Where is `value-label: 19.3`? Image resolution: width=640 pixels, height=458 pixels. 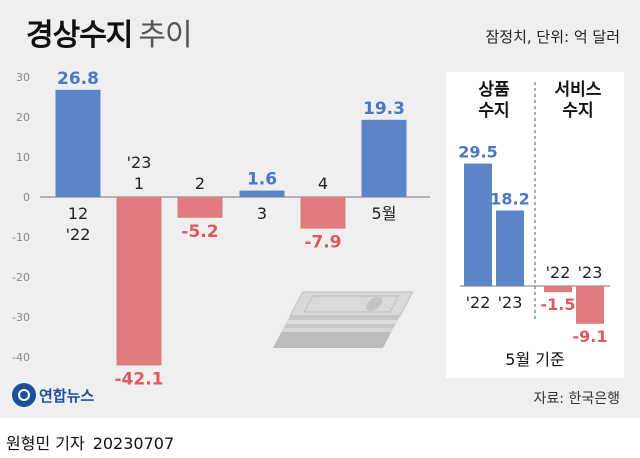
value-label: 19.3 is located at coordinates (384, 109).